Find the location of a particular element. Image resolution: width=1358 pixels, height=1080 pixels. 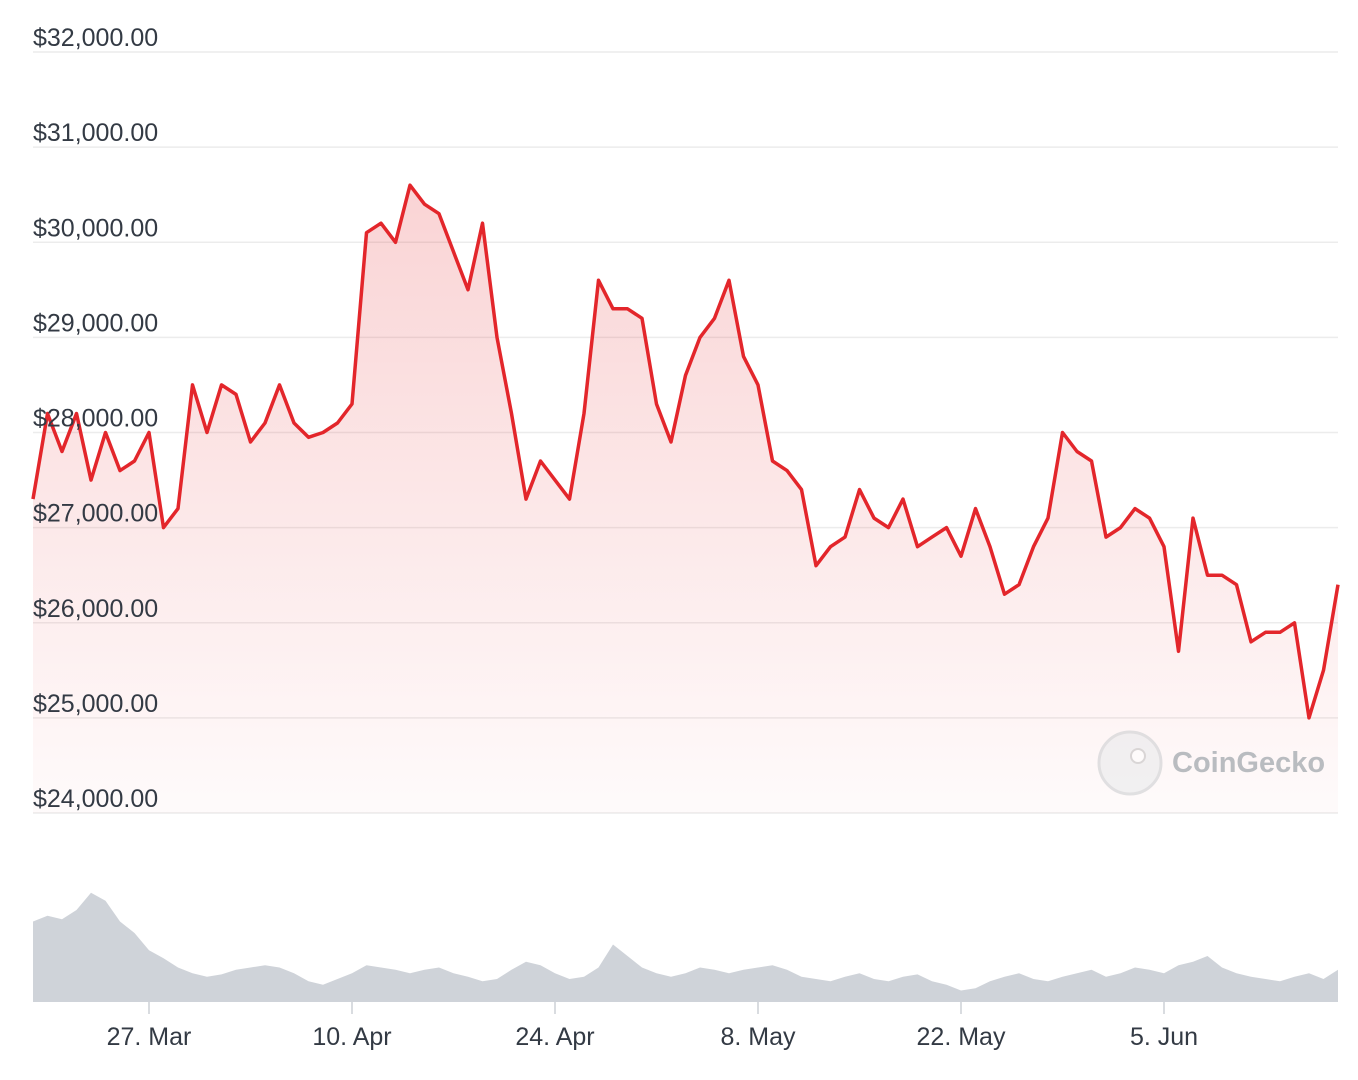

x-tick-label: 8. May is located at coordinates (758, 1037).